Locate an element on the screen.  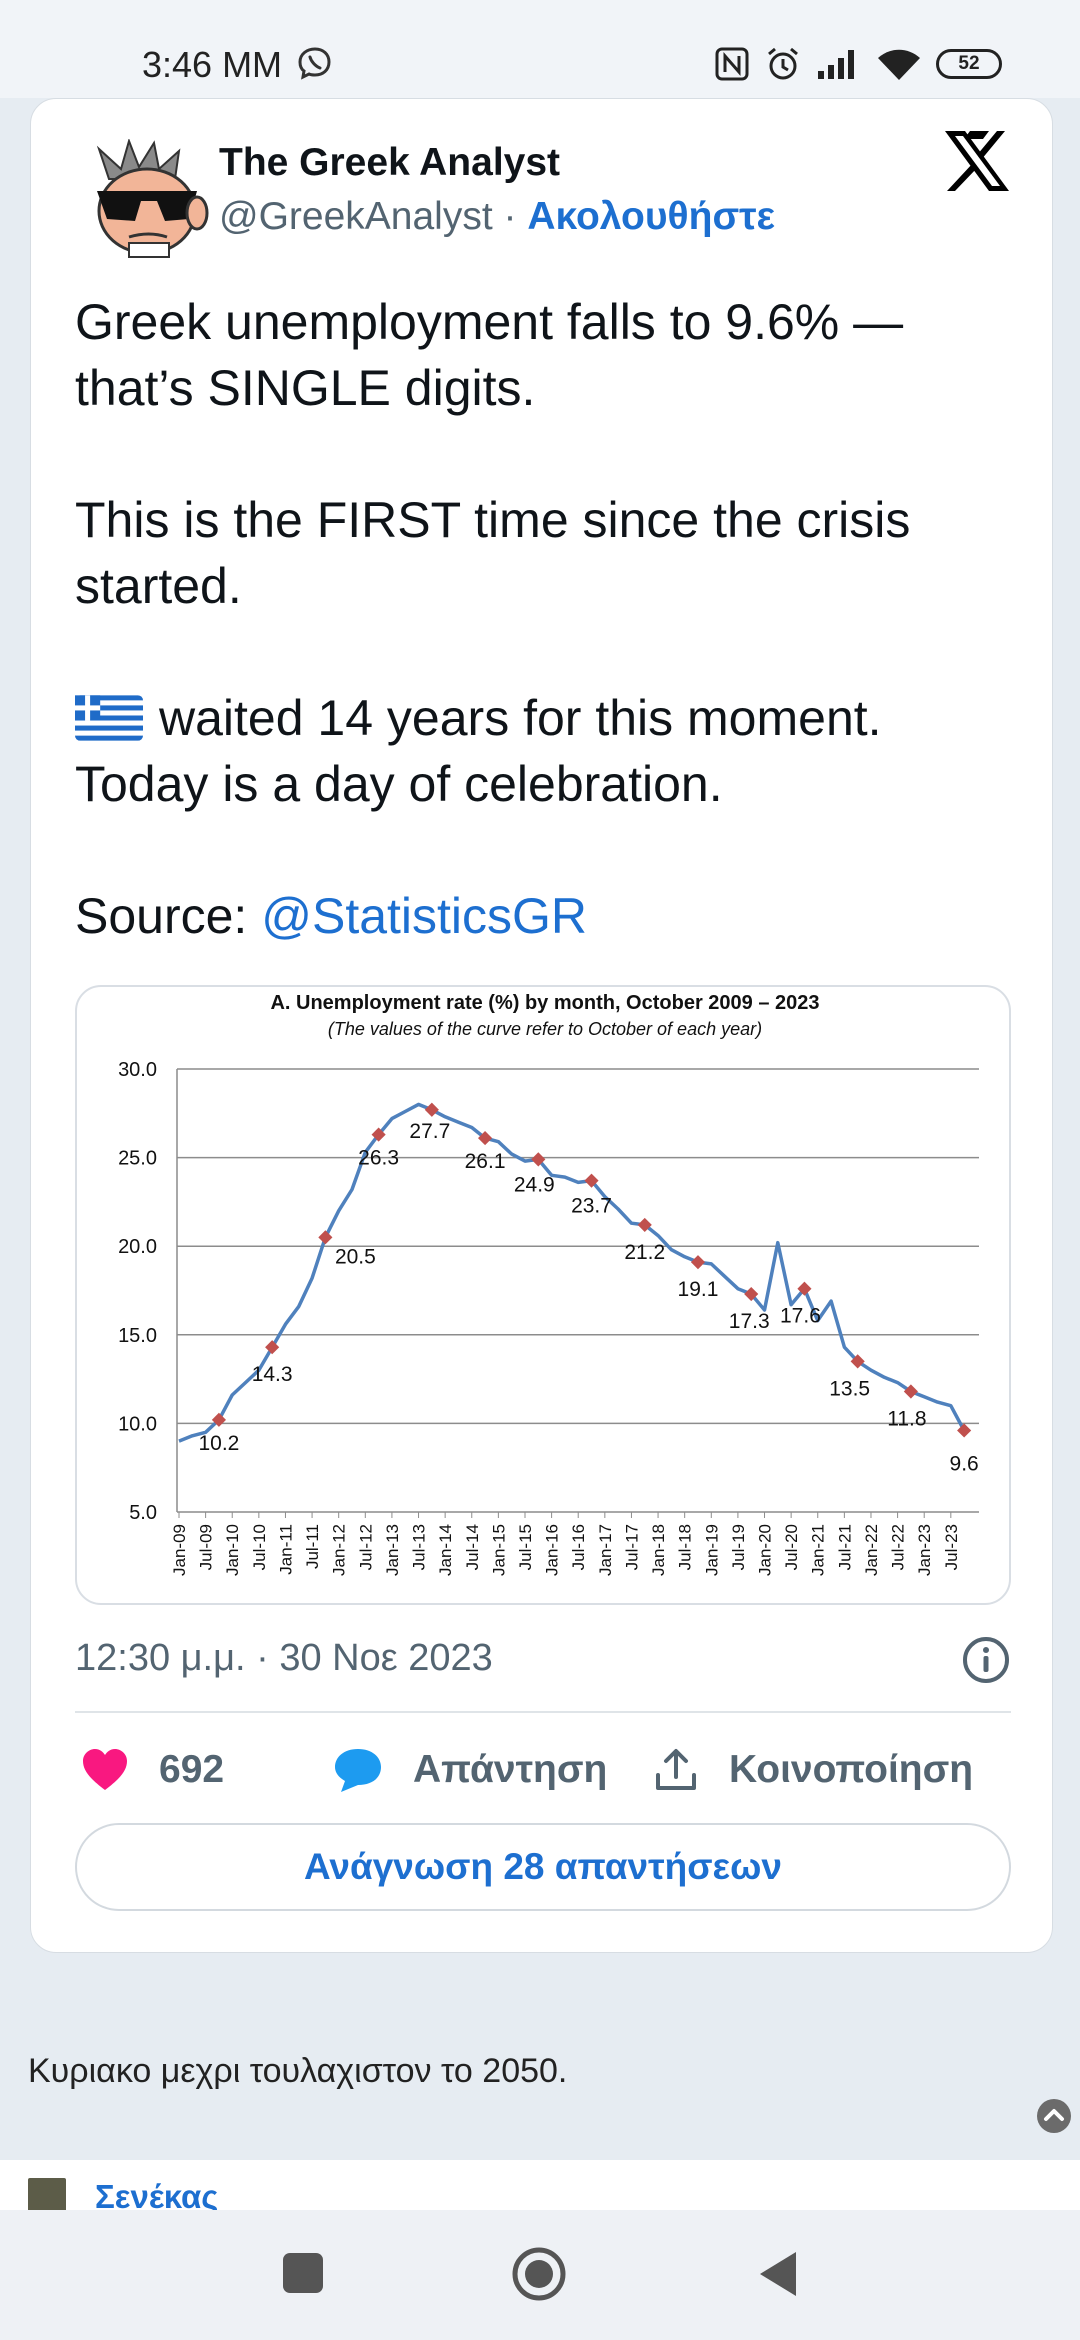
x-tick-label: Jan-20 is located at coordinates (765, 1550).